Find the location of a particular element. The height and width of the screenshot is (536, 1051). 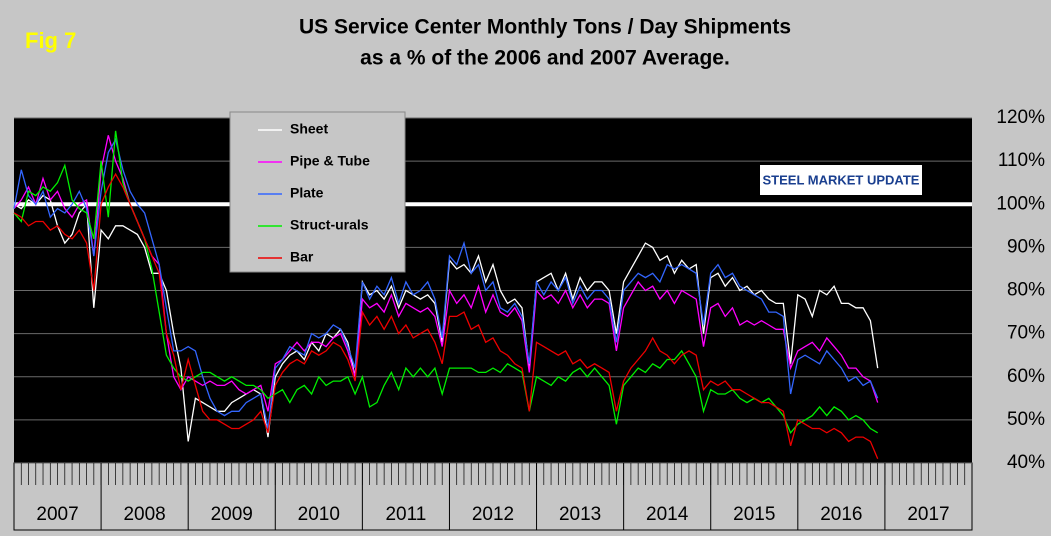

chart-subtitle: as a % of the 2006 and 2007 Average. is located at coordinates (545, 58).